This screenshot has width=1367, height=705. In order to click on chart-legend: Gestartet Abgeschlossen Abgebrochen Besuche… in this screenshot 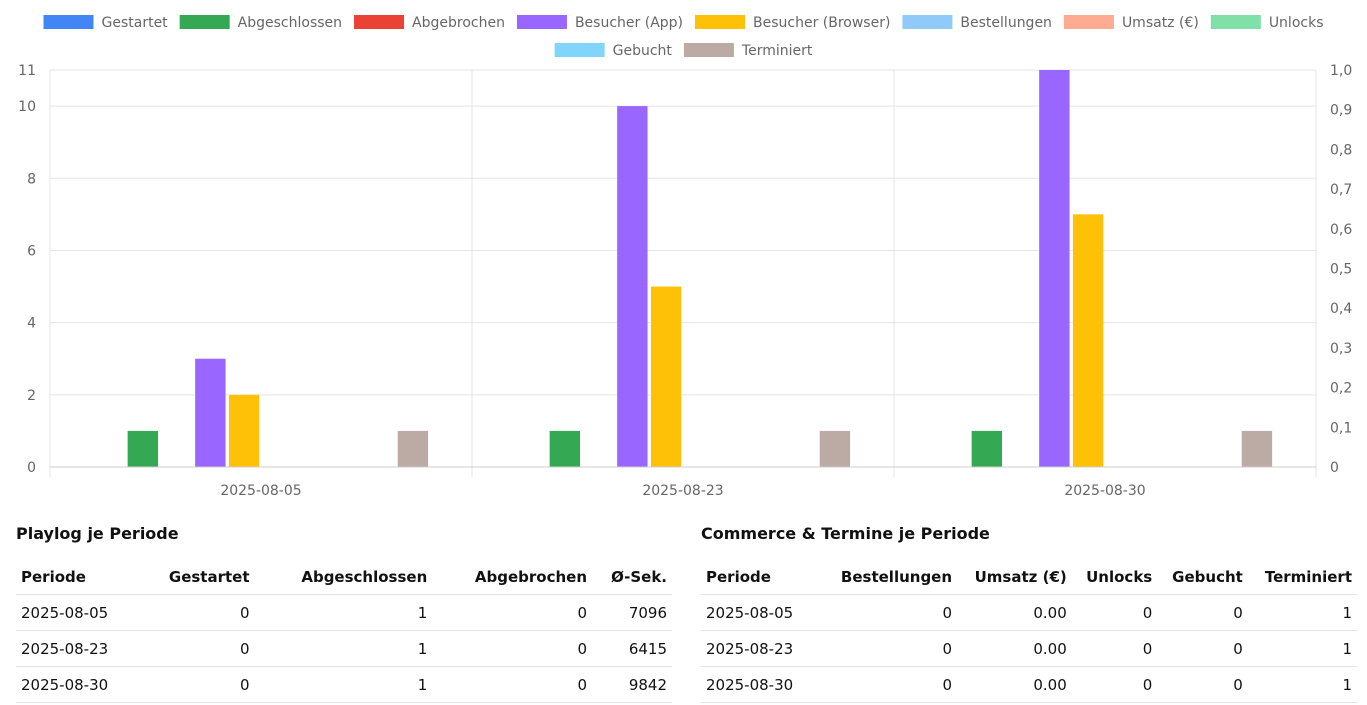, I will do `click(683, 37)`.